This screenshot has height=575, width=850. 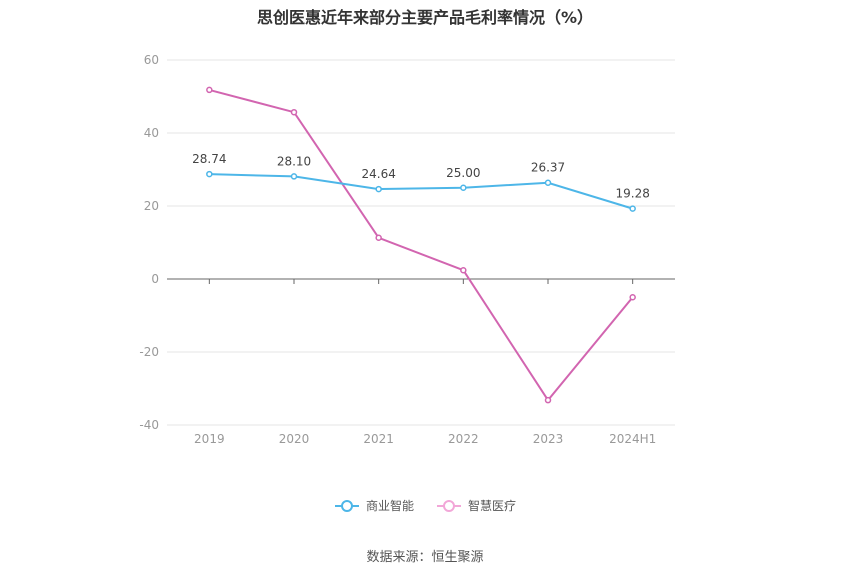 What do you see at coordinates (378, 174) in the screenshot?
I see `data-label: 24.64` at bounding box center [378, 174].